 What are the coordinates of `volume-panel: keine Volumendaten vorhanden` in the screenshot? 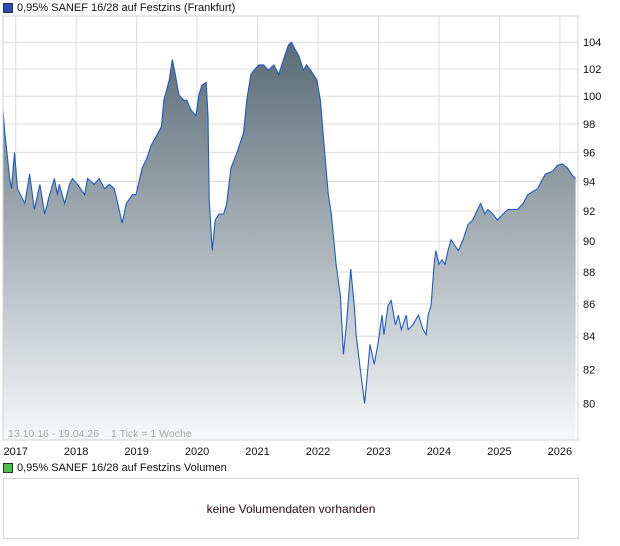 It's located at (291, 508).